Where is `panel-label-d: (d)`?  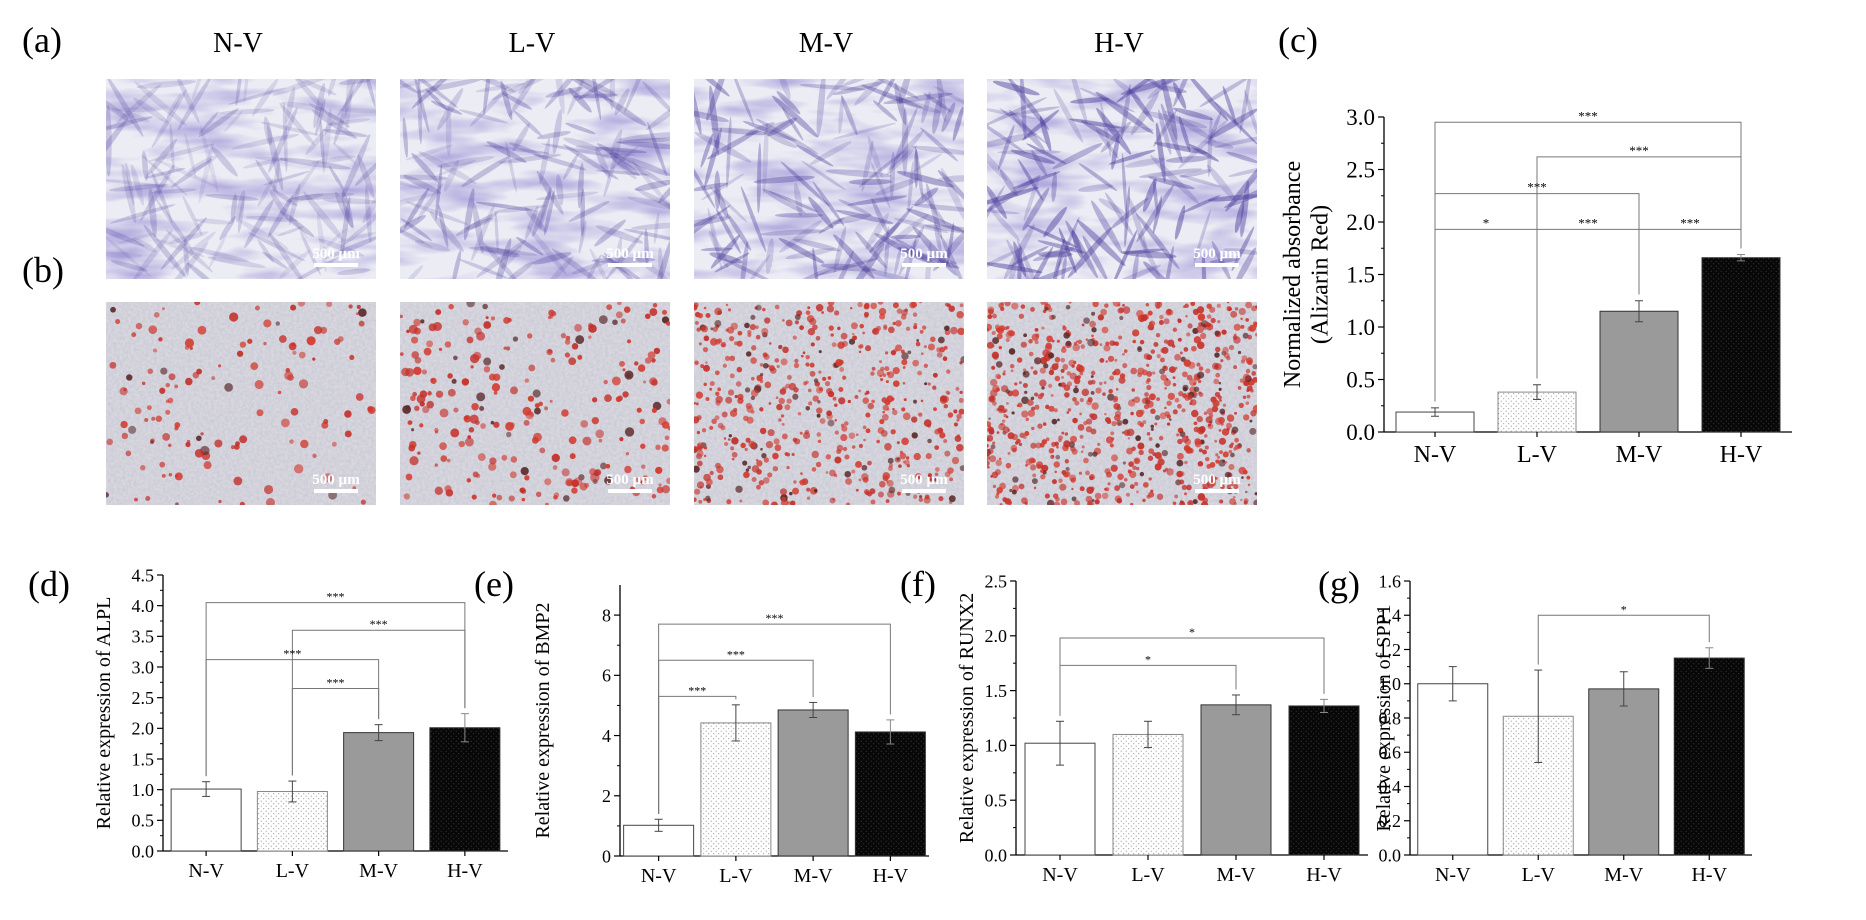
panel-label-d: (d) is located at coordinates (49, 584).